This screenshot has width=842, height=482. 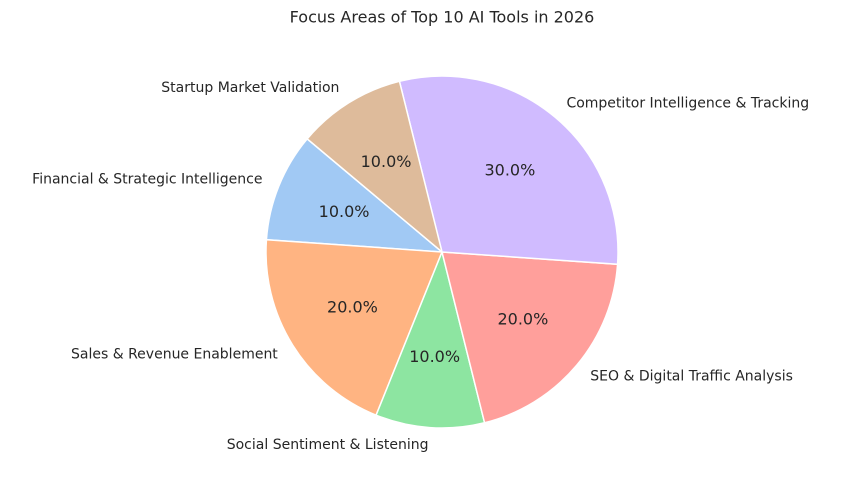 I want to click on category-label: Startup Market Validation, so click(x=250, y=88).